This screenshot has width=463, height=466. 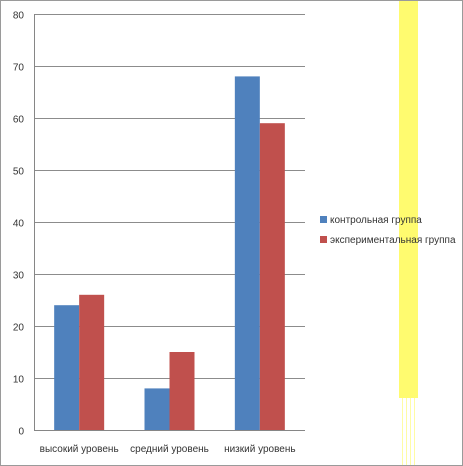 What do you see at coordinates (21, 432) in the screenshot?
I see `y-tick-label: 0` at bounding box center [21, 432].